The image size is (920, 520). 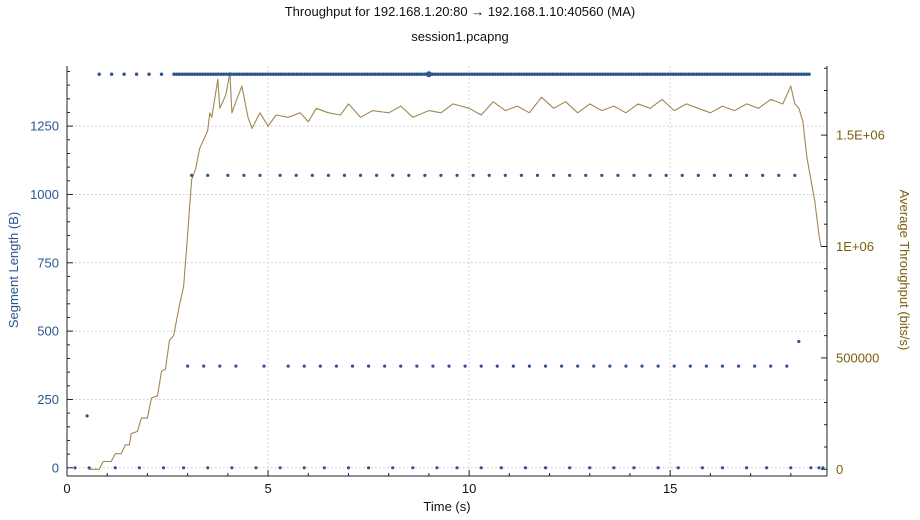 I want to click on y-right-tick-label: 500000, so click(x=857, y=357).